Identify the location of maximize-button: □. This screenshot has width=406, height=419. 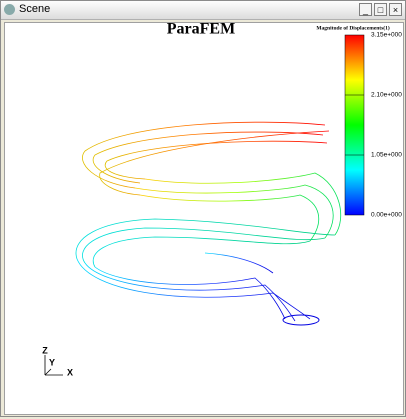
(380, 9).